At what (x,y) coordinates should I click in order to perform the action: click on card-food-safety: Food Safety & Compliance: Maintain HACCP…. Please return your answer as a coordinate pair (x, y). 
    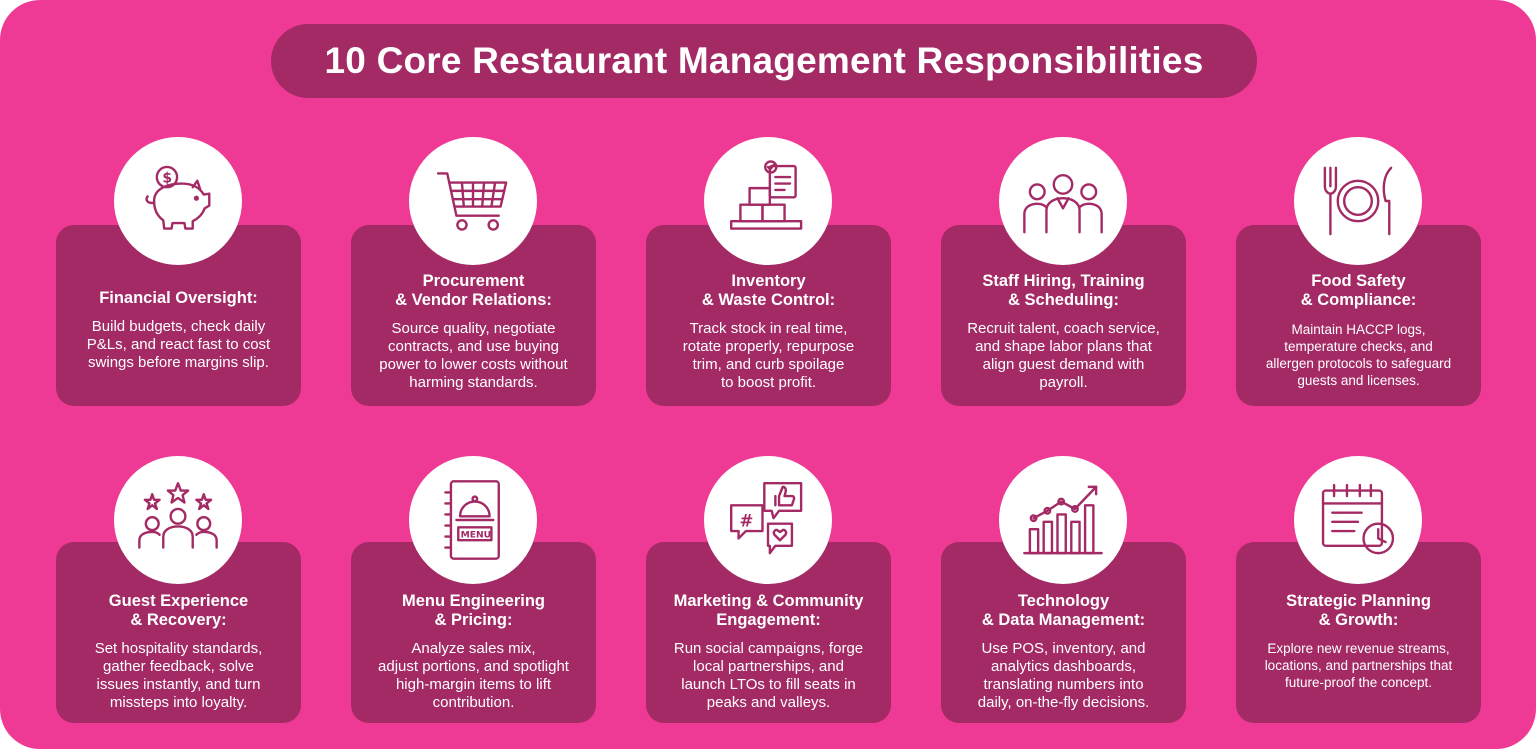
    Looking at the image, I should click on (1358, 315).